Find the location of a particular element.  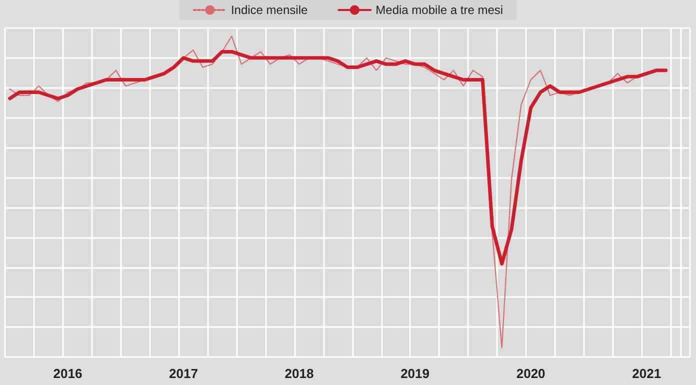

x-tick-label: 2021 is located at coordinates (647, 373).